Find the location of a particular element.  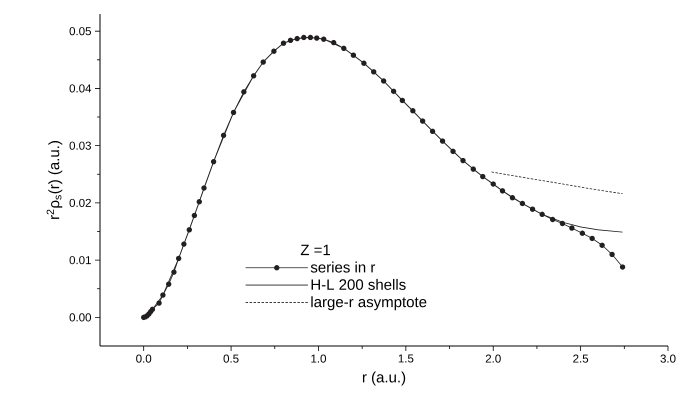

y-tick-label: 0.05 is located at coordinates (80, 31).